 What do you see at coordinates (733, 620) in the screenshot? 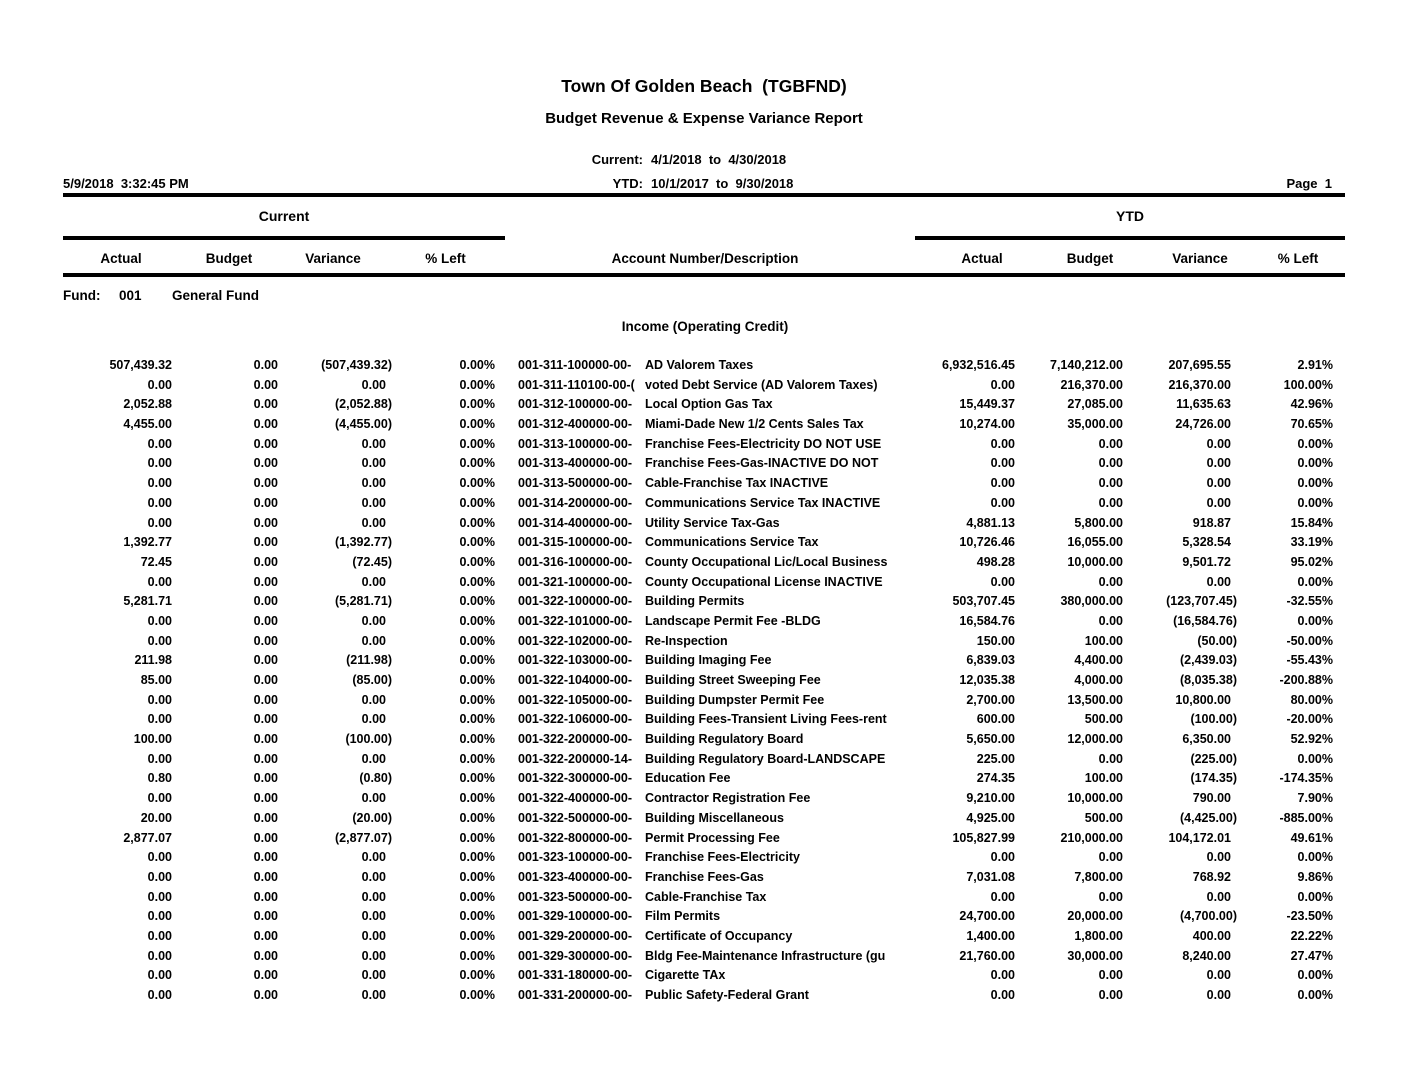
I see `account-description: Landscape Permit Fee -BLDG` at bounding box center [733, 620].